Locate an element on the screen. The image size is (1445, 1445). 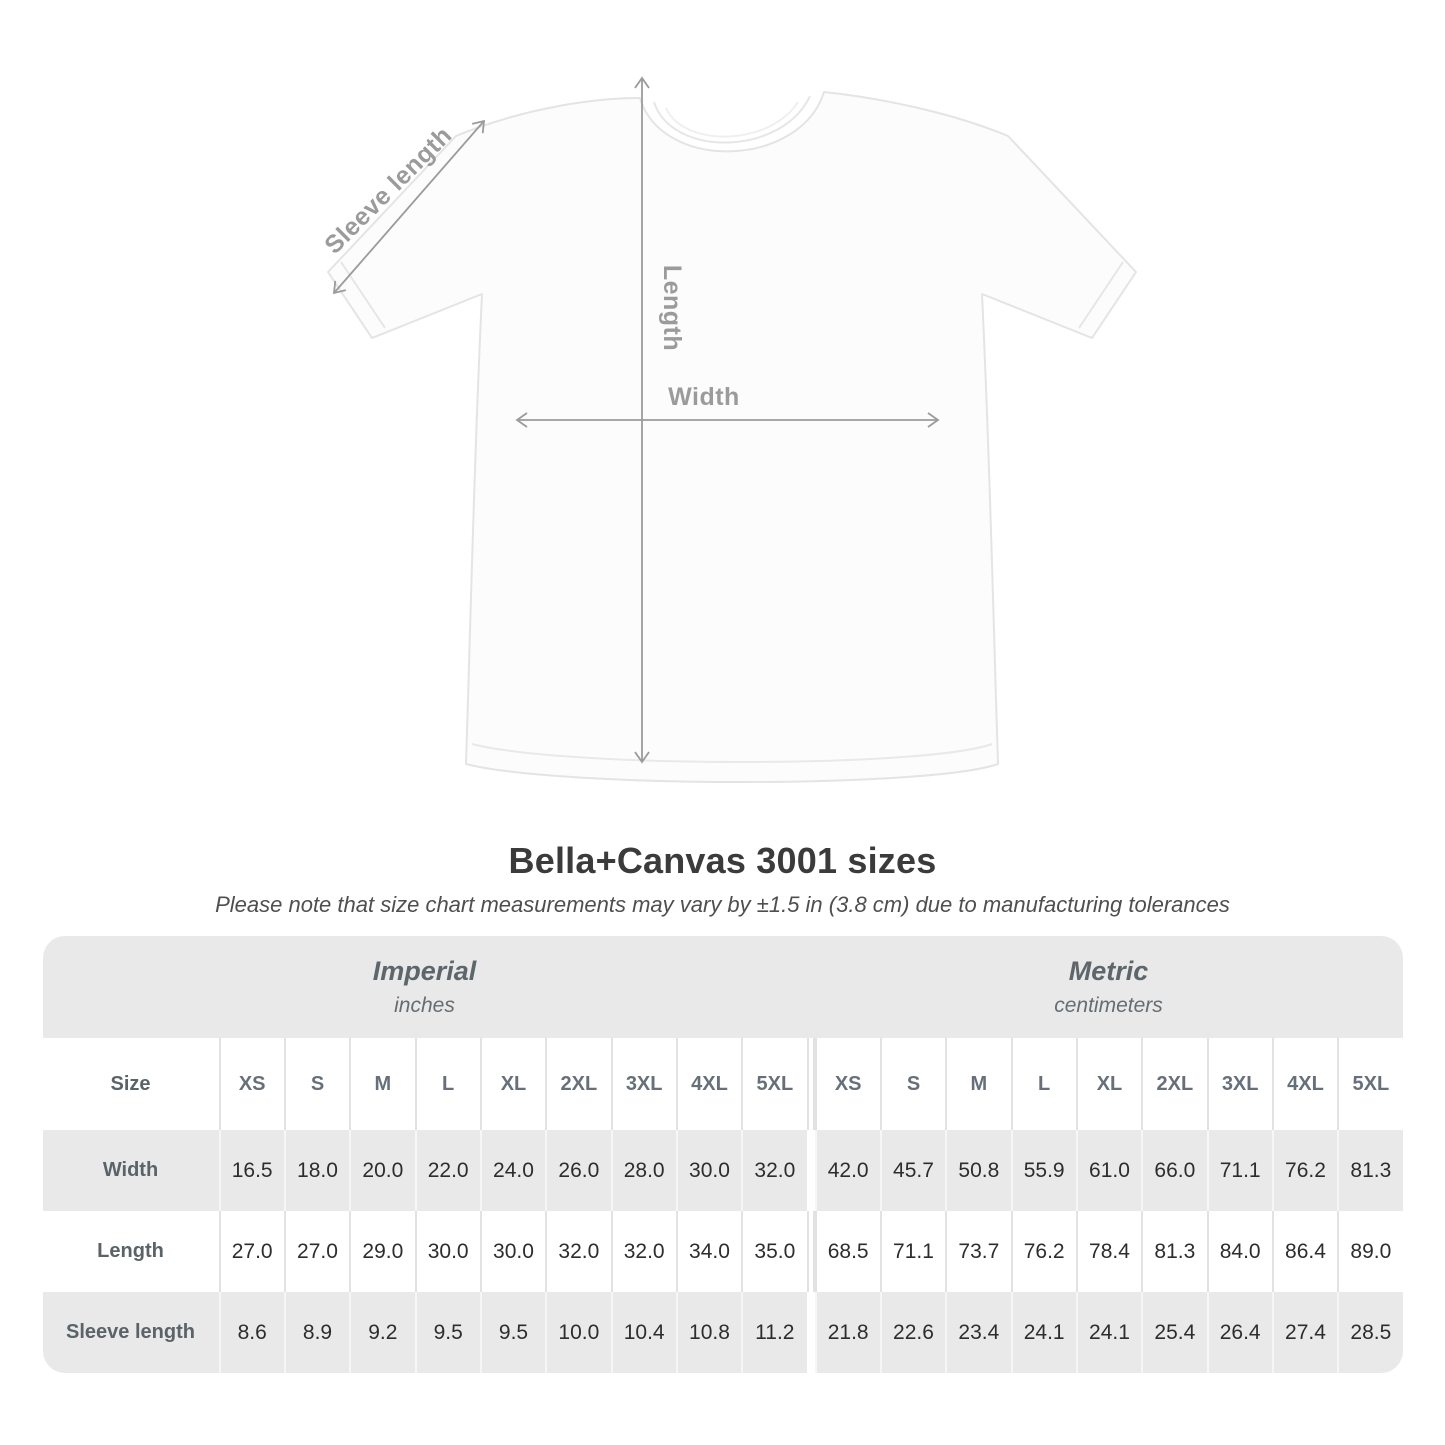
sleeve-metric-l: 24.1 is located at coordinates (1043, 1332).